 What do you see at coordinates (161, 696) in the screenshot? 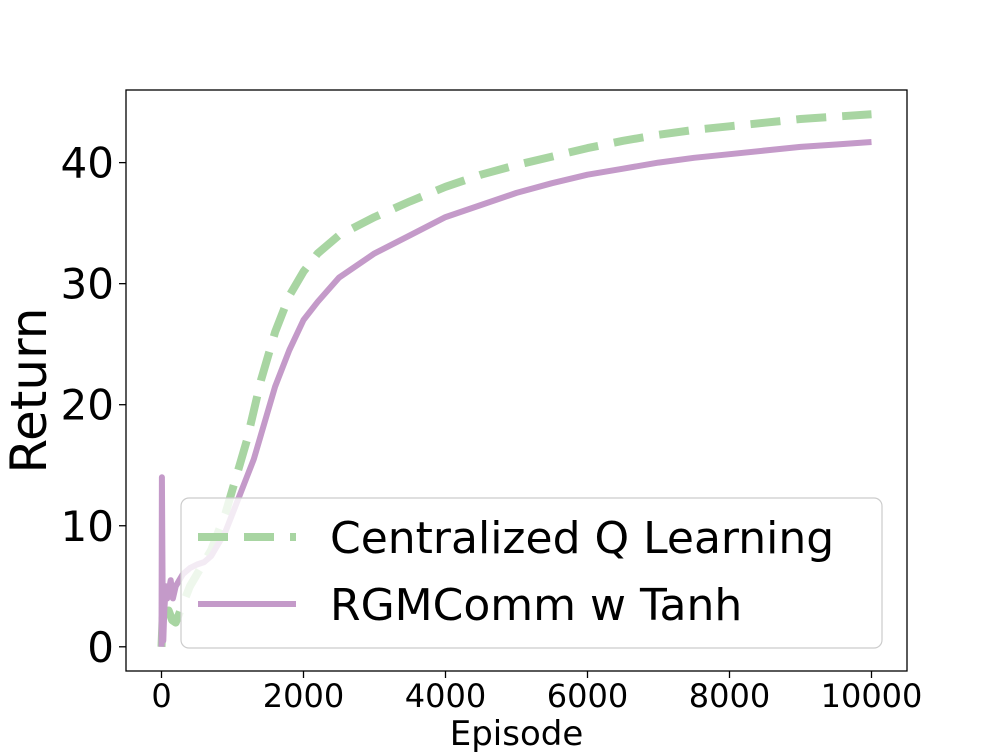
I see `x-tick-label: 0` at bounding box center [161, 696].